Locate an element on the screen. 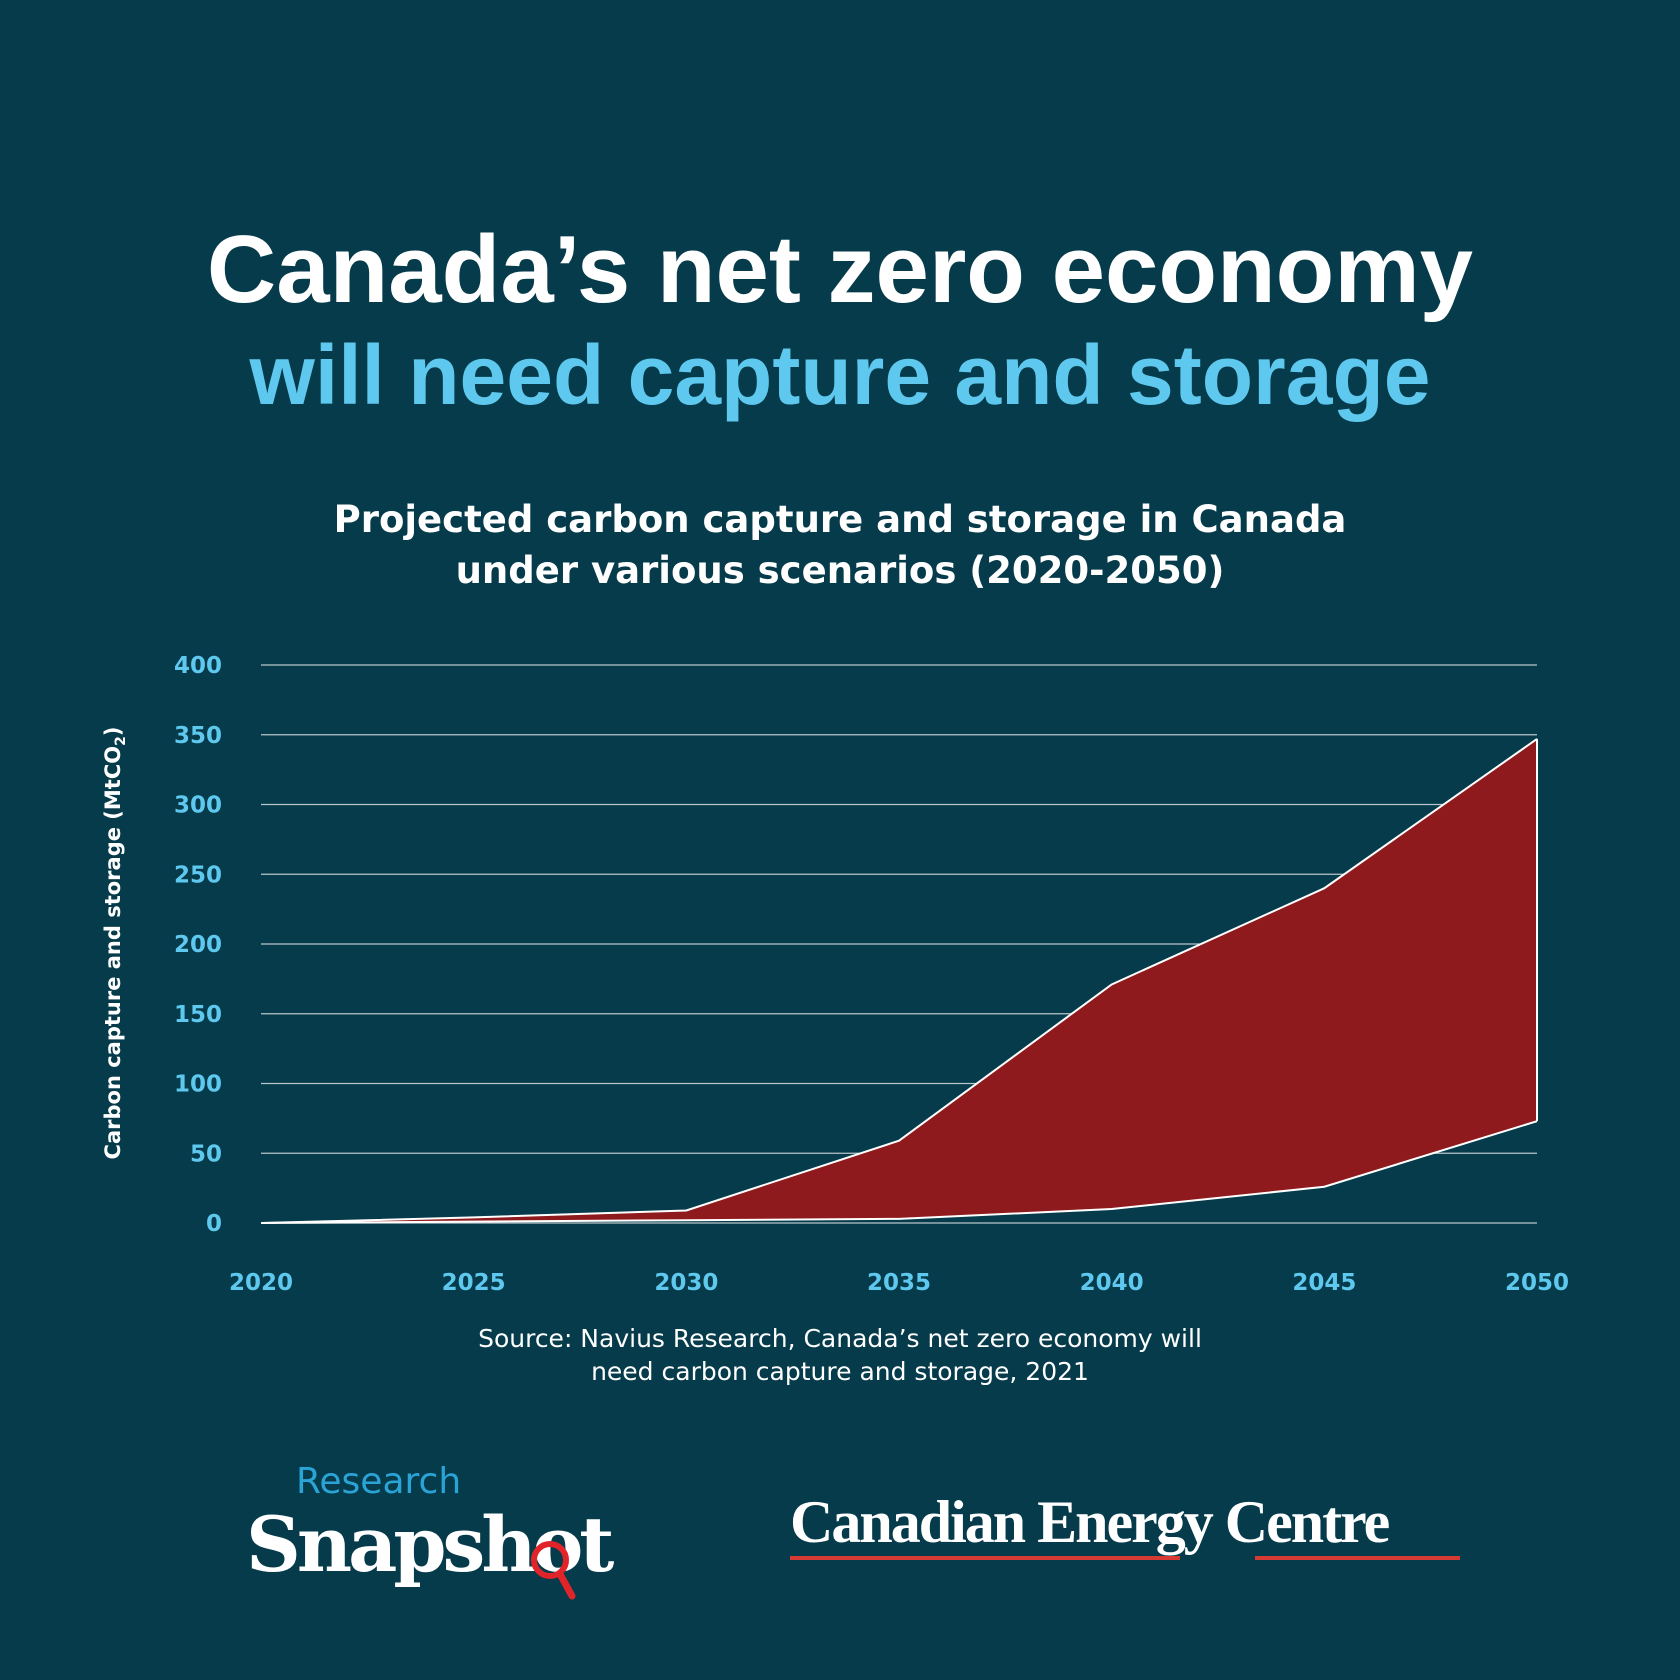 This screenshot has height=1680, width=1680. y-tick-label: 100 is located at coordinates (198, 1085).